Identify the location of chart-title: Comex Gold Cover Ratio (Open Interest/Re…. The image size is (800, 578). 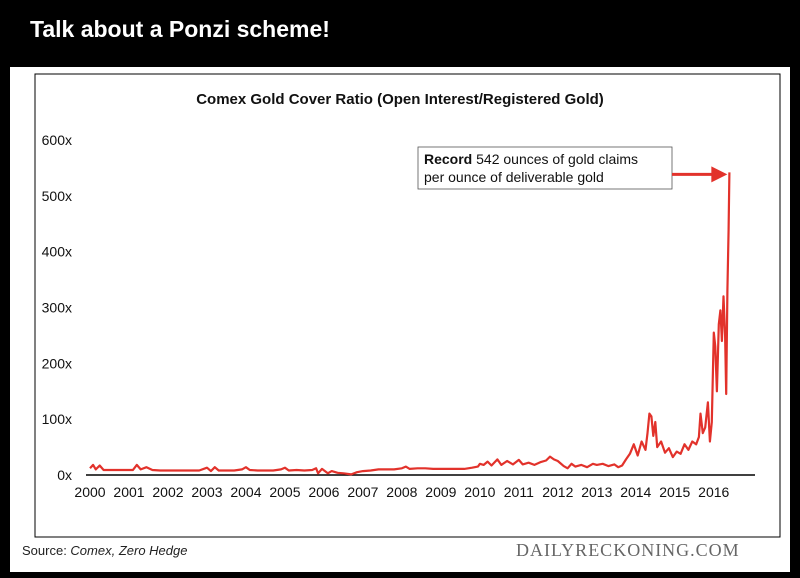
(400, 99).